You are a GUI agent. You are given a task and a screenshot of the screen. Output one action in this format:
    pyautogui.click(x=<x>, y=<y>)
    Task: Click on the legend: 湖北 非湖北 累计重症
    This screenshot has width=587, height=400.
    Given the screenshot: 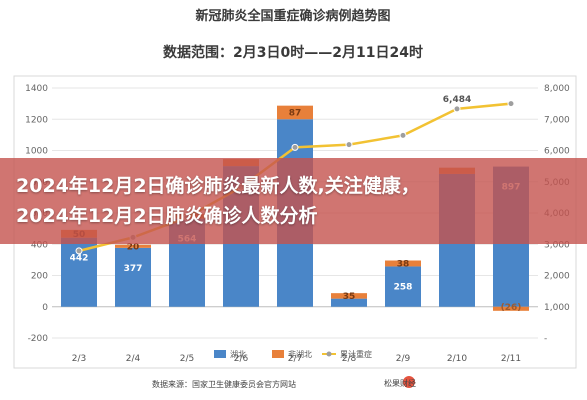 What is the action you would take?
    pyautogui.click(x=293, y=354)
    